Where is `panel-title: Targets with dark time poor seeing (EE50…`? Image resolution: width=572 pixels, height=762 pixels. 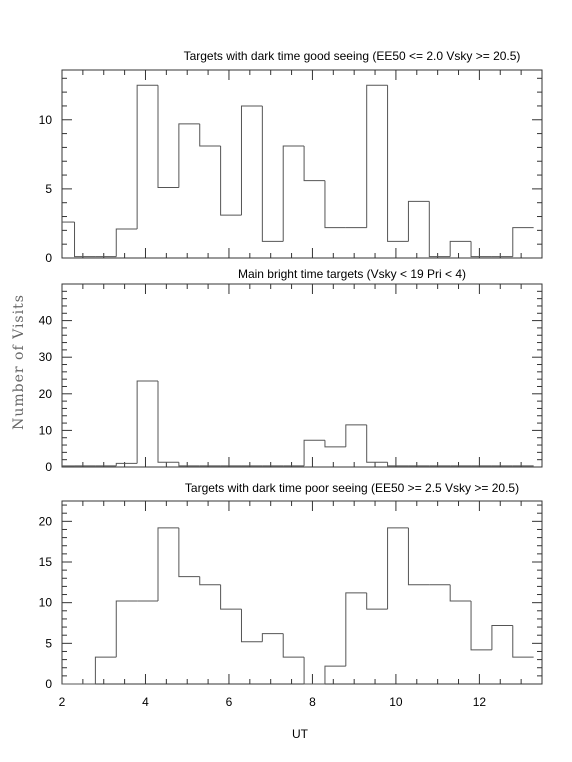 panel-title: Targets with dark time poor seeing (EE50… is located at coordinates (352, 488).